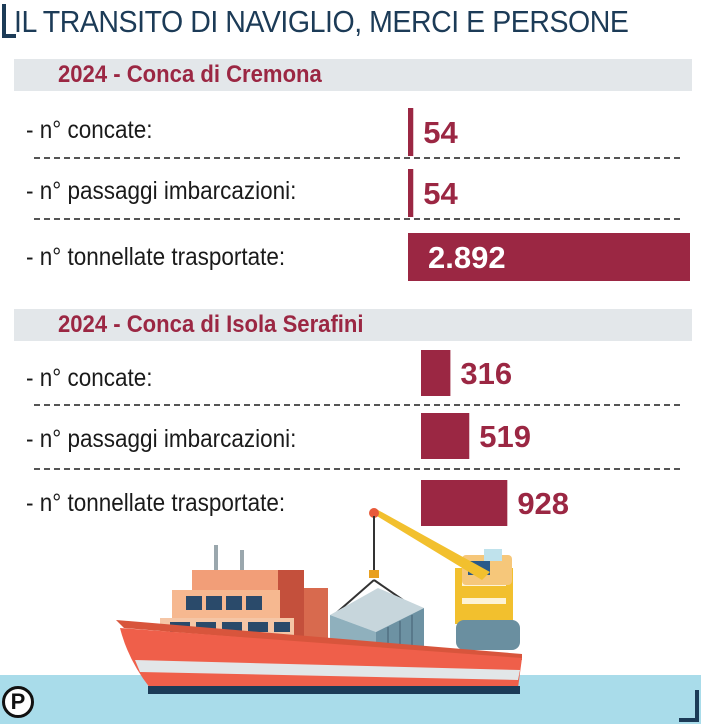 The width and height of the screenshot is (701, 724). What do you see at coordinates (319, 657) in the screenshot?
I see `ship-hull` at bounding box center [319, 657].